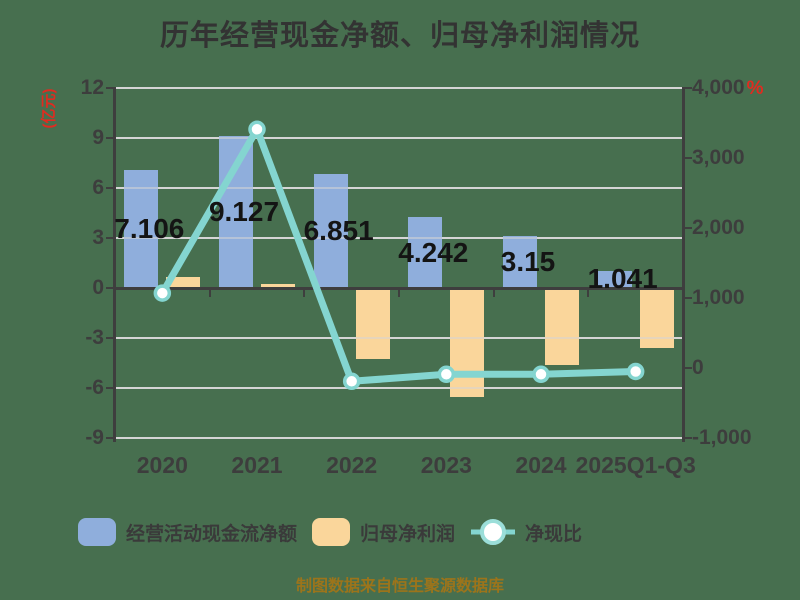  What do you see at coordinates (110, 438) in the screenshot?
I see `left-axis-tick--9` at bounding box center [110, 438].